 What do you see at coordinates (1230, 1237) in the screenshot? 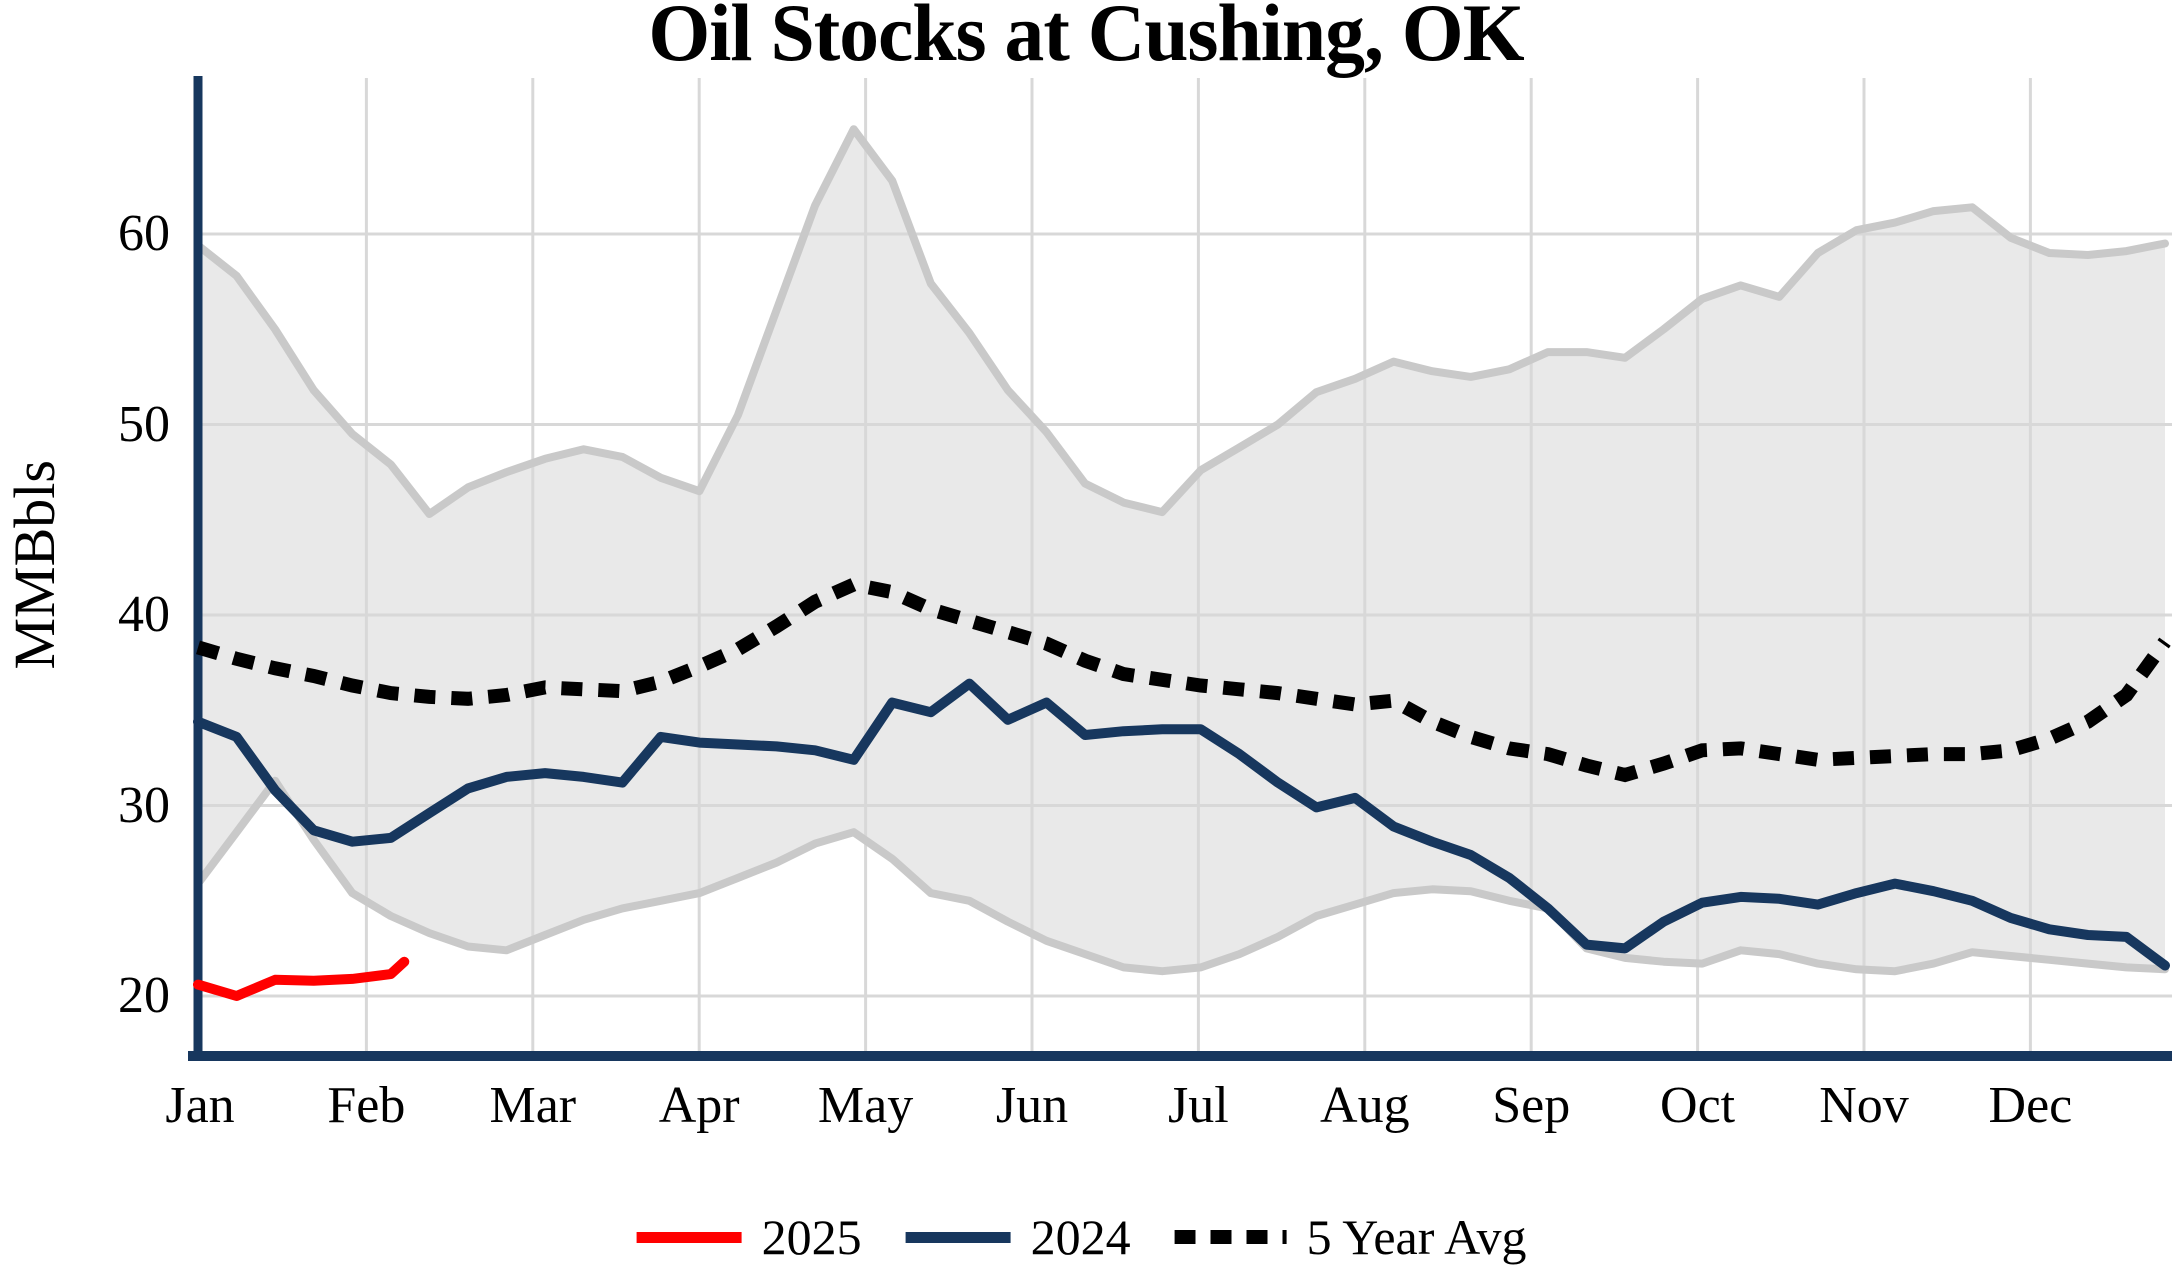
I see `legend-swatch-5yr-avg` at bounding box center [1230, 1237].